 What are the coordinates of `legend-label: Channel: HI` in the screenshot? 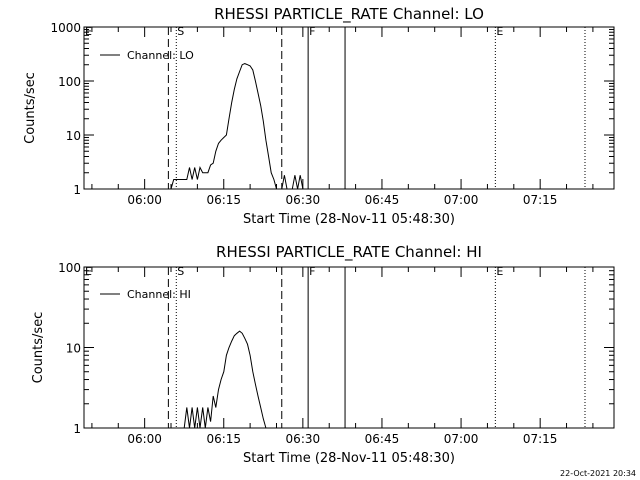 It's located at (159, 294).